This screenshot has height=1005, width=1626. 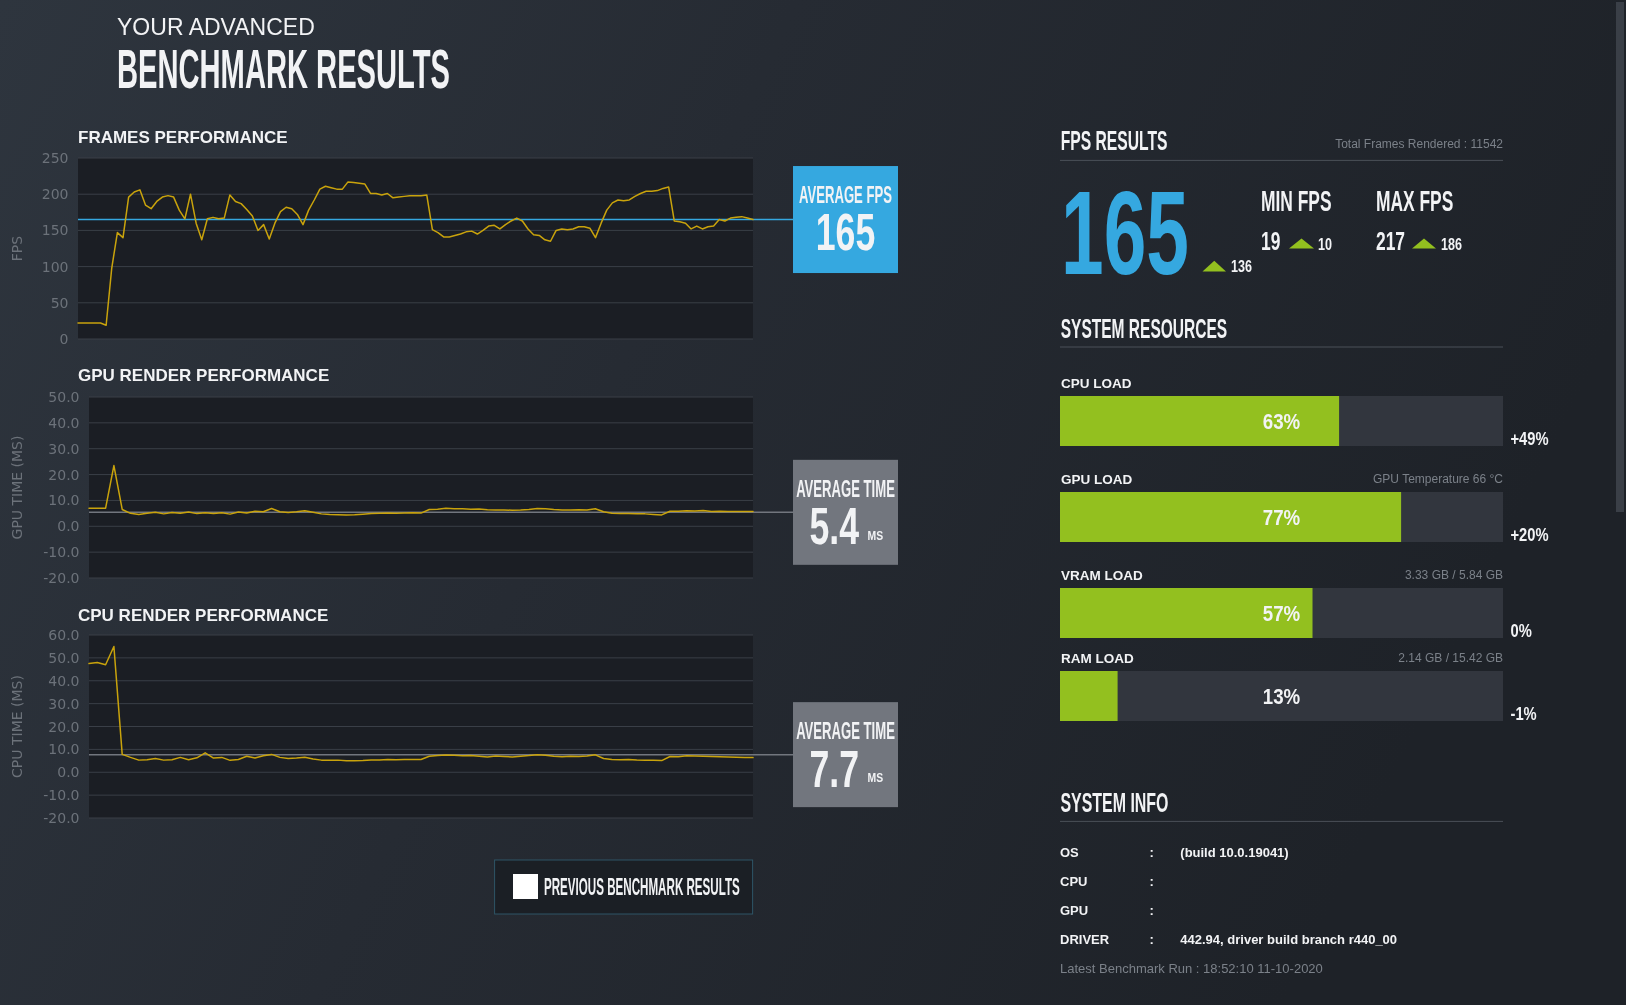 What do you see at coordinates (1234, 853) in the screenshot?
I see `text: (build 10.0.19041)` at bounding box center [1234, 853].